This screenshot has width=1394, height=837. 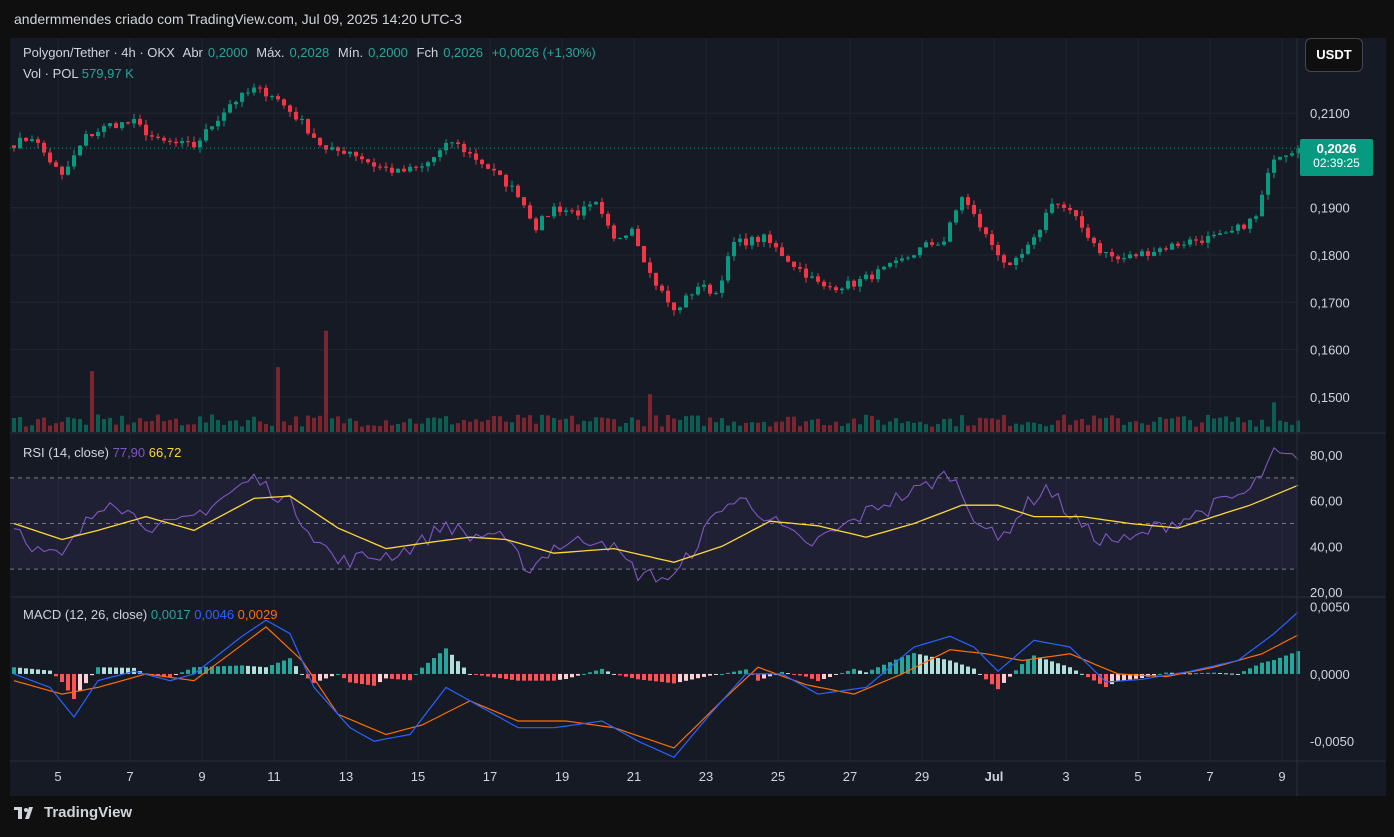 What do you see at coordinates (656, 523) in the screenshot?
I see `rsi-ma-line` at bounding box center [656, 523].